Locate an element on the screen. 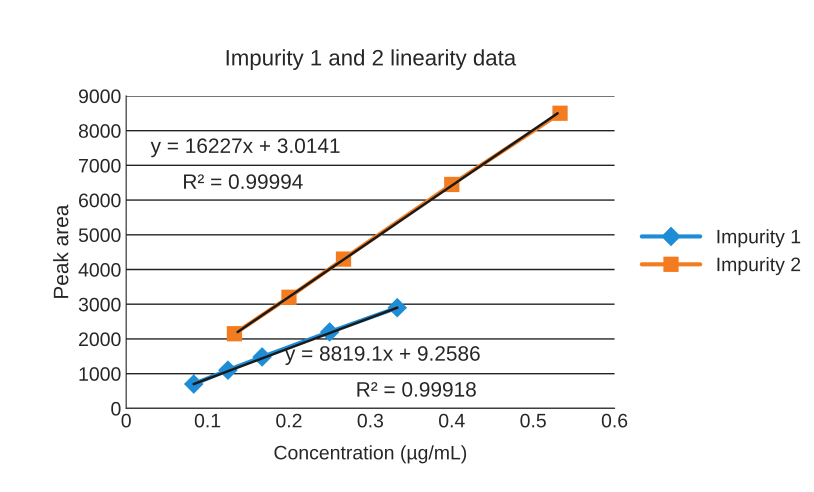 The width and height of the screenshot is (814, 492). y-tick-label: 5000 is located at coordinates (99, 235).